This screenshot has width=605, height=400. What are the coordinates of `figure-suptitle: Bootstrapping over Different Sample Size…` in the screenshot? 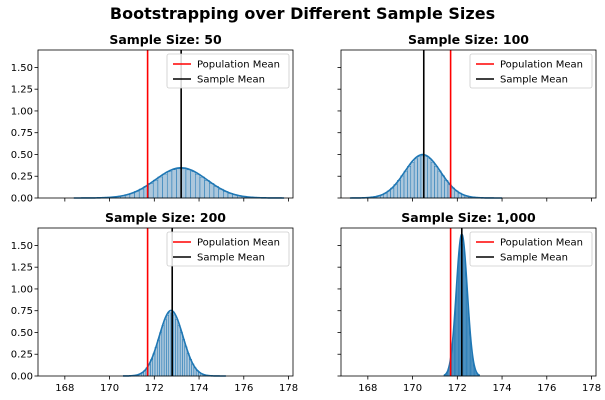 It's located at (302, 13).